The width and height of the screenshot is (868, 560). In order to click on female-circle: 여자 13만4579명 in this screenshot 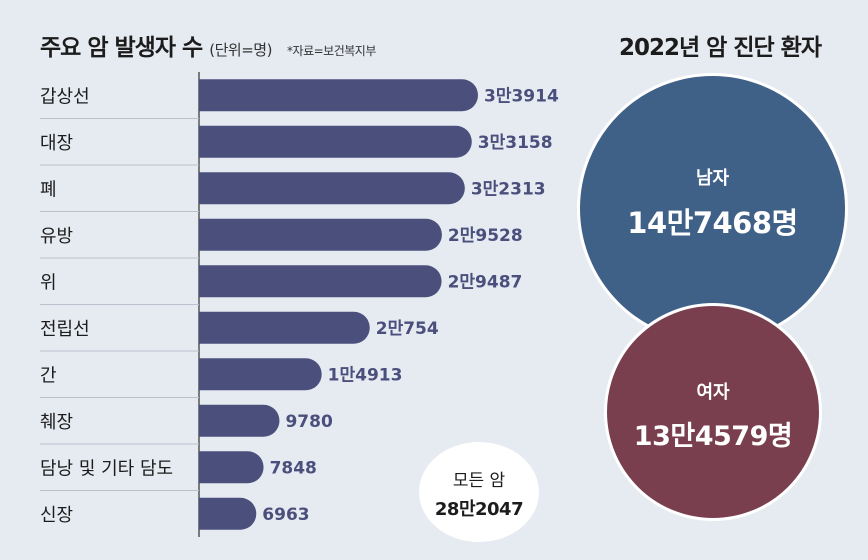, I will do `click(713, 412)`.